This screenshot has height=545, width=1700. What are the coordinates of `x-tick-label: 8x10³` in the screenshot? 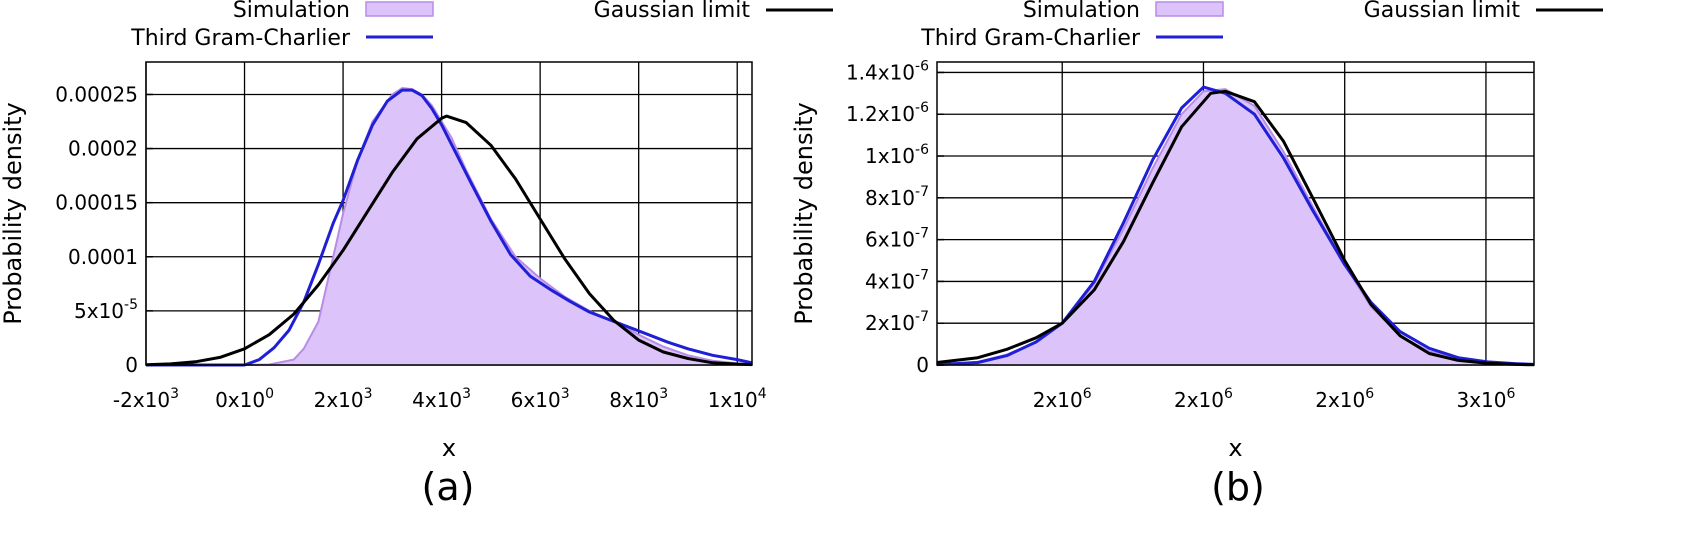 It's located at (638, 399).